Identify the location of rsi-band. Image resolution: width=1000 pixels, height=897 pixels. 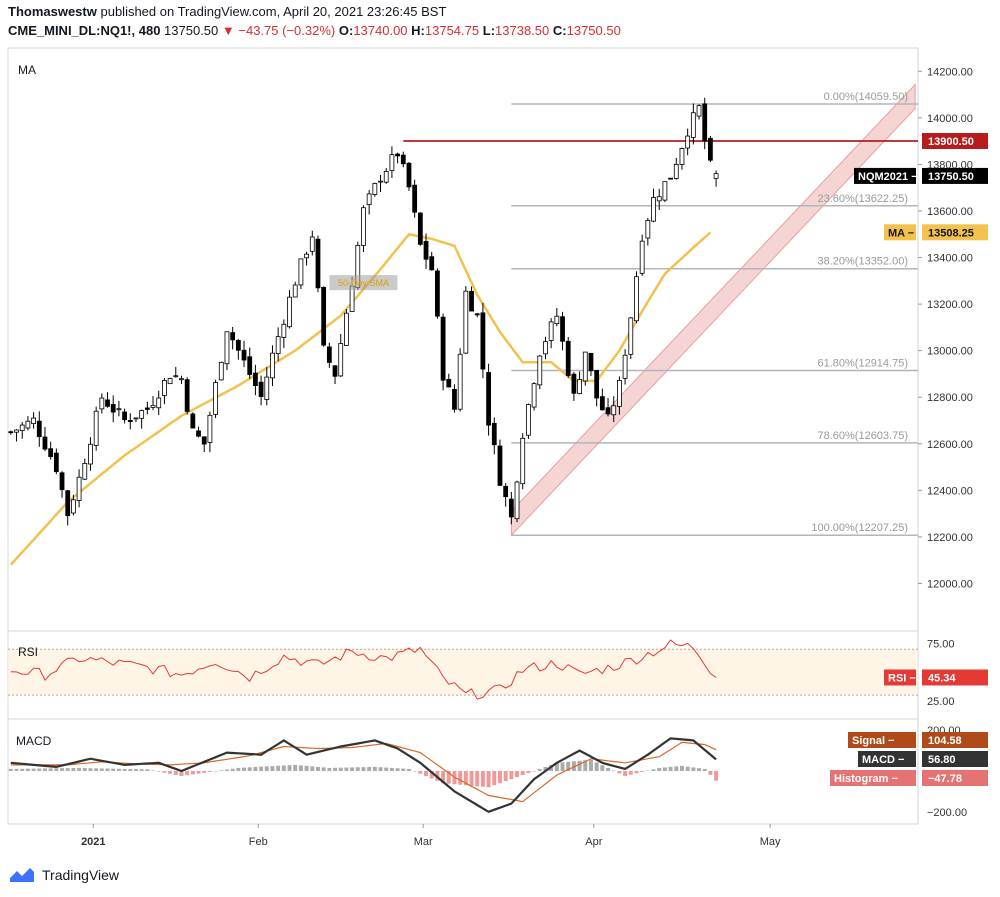
(463, 672).